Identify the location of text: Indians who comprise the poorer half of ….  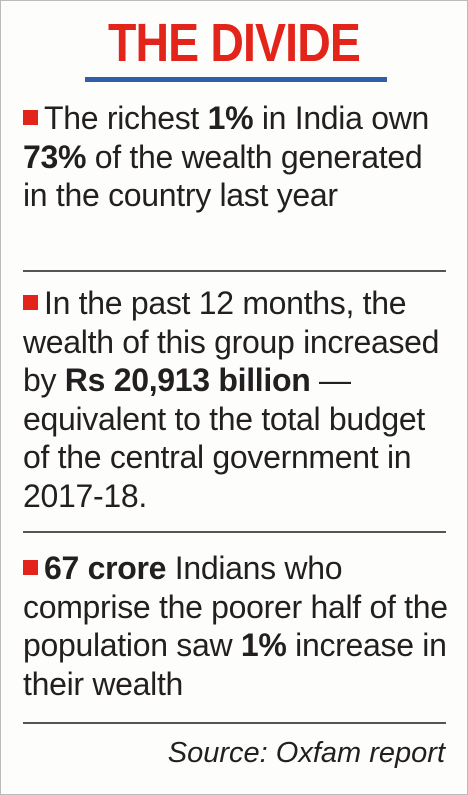
(235, 606).